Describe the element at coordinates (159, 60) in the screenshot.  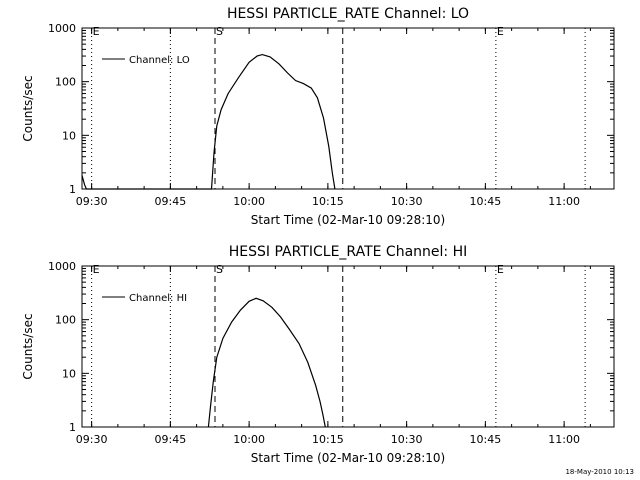
I see `legend-label: Channel: LO` at that location.